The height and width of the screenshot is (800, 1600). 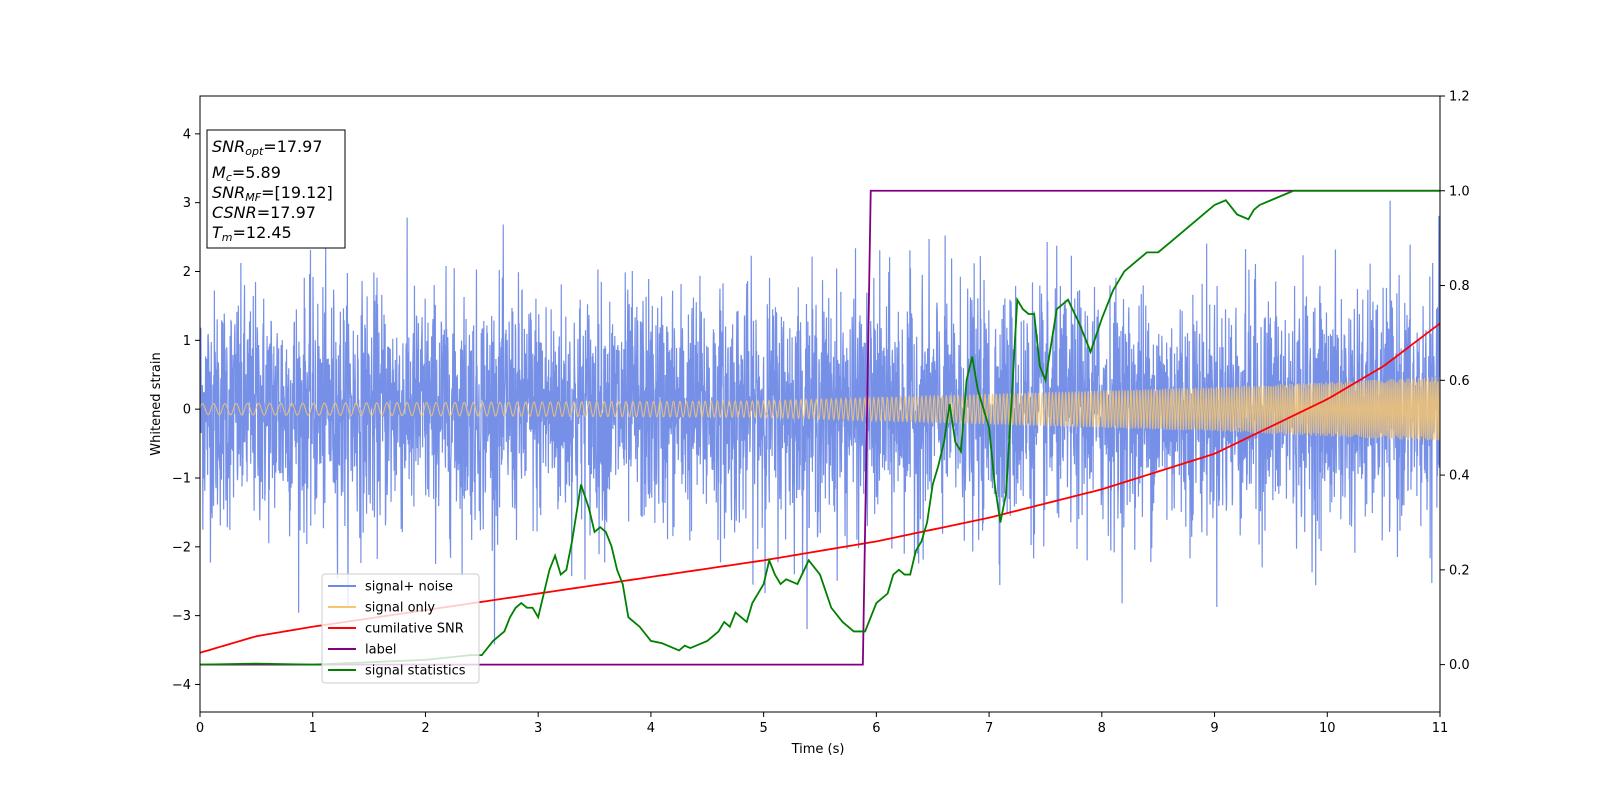 What do you see at coordinates (1459, 476) in the screenshot?
I see `y2-tick-label: 0.4` at bounding box center [1459, 476].